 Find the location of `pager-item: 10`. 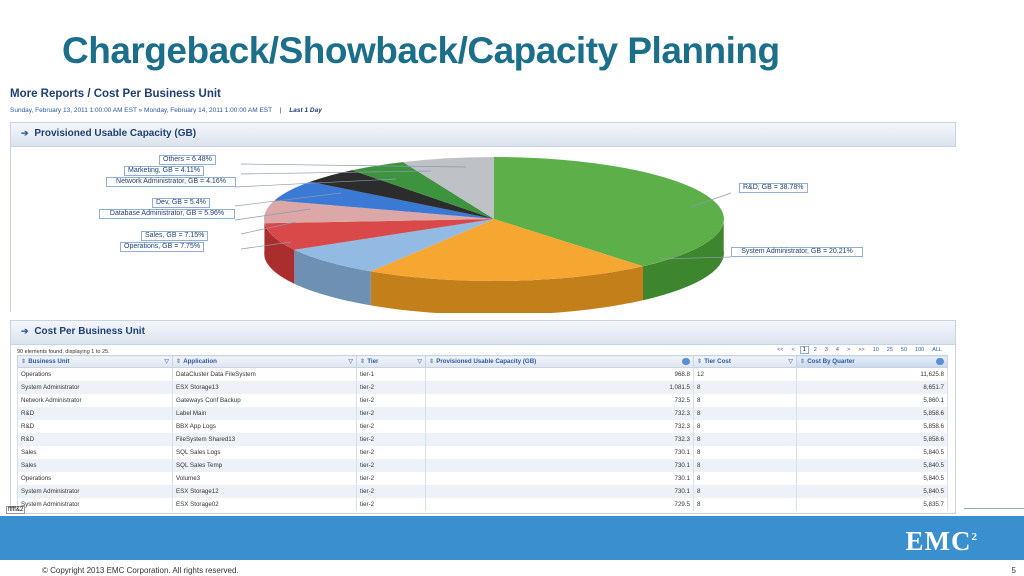

pager-item: 10 is located at coordinates (875, 350).